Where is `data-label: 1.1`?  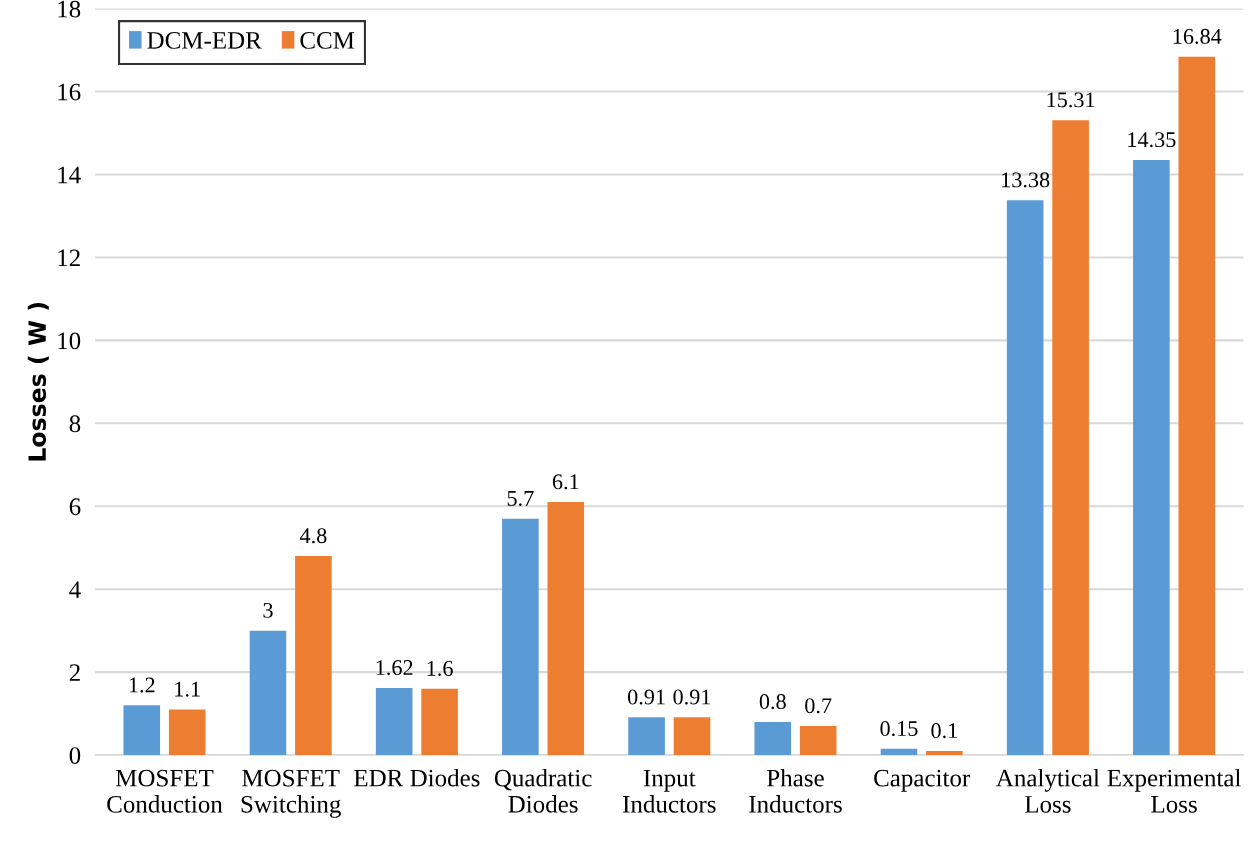
data-label: 1.1 is located at coordinates (187, 689).